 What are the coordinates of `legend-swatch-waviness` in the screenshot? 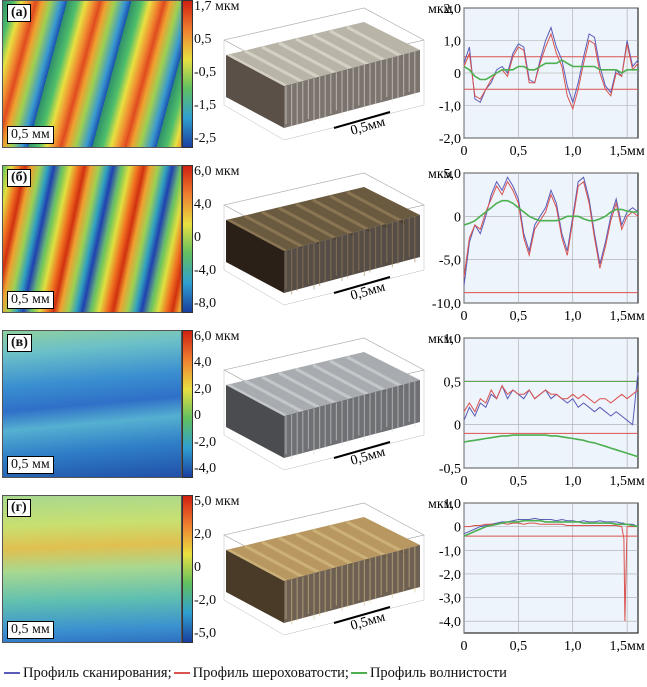 It's located at (358, 673).